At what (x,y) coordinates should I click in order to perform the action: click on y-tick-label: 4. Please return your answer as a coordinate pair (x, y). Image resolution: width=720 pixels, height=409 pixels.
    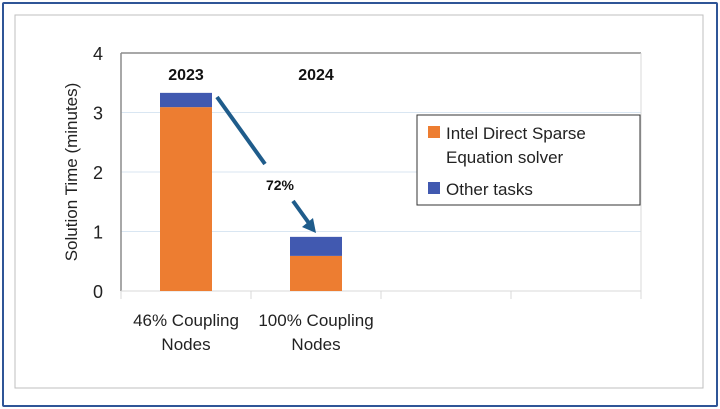
    Looking at the image, I should click on (98, 54).